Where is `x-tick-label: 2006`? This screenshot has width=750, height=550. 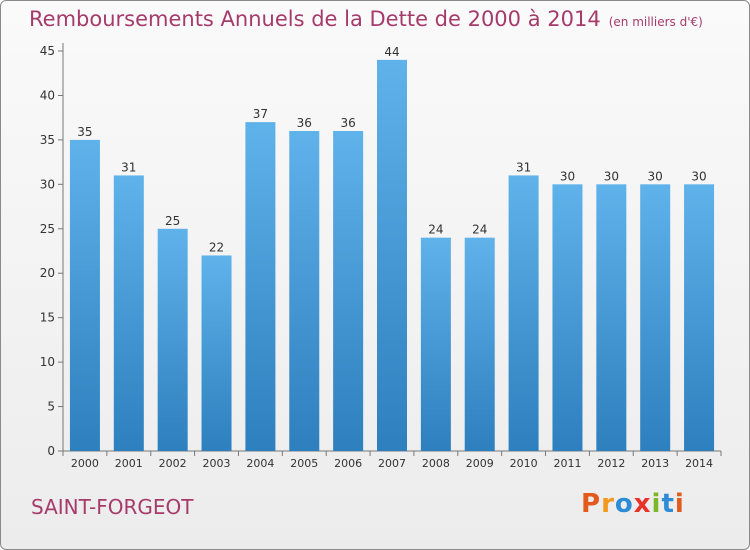 x-tick-label: 2006 is located at coordinates (348, 463).